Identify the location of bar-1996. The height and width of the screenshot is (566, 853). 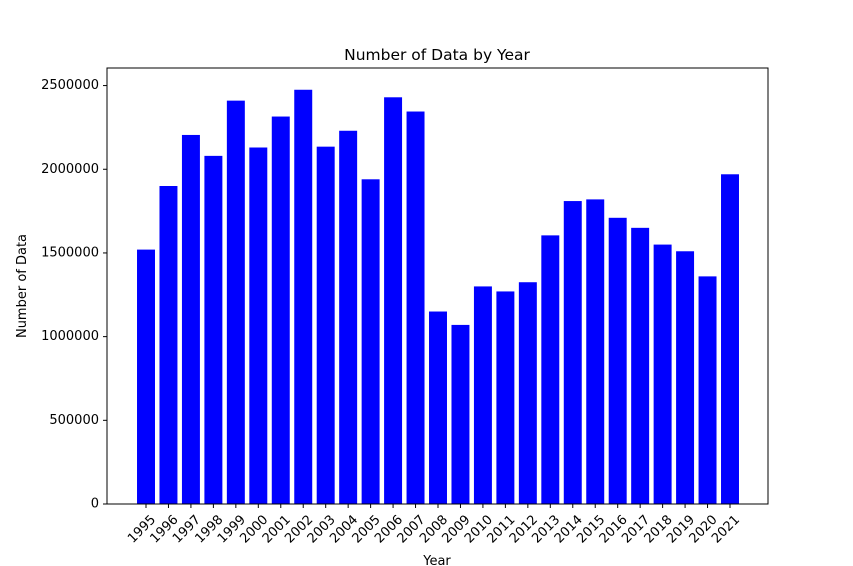
(168, 345).